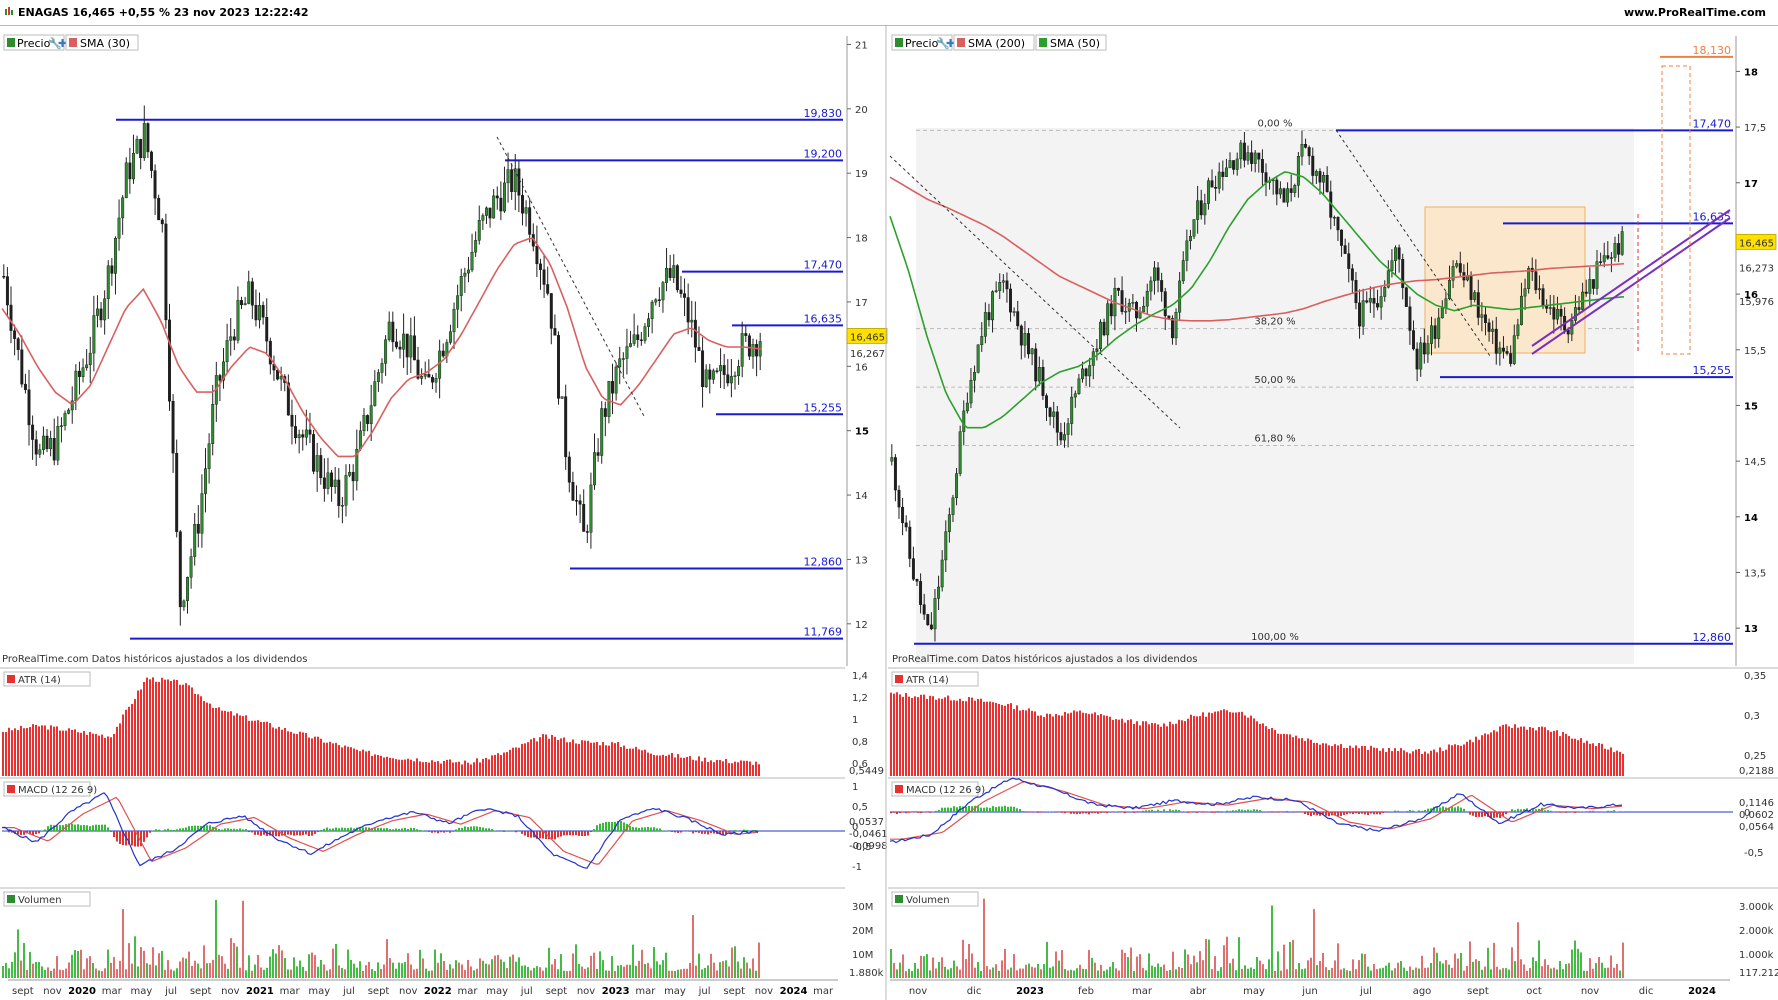 The width and height of the screenshot is (1778, 1000). What do you see at coordinates (1694, 12) in the screenshot?
I see `site-url: www.ProRealTime.com` at bounding box center [1694, 12].